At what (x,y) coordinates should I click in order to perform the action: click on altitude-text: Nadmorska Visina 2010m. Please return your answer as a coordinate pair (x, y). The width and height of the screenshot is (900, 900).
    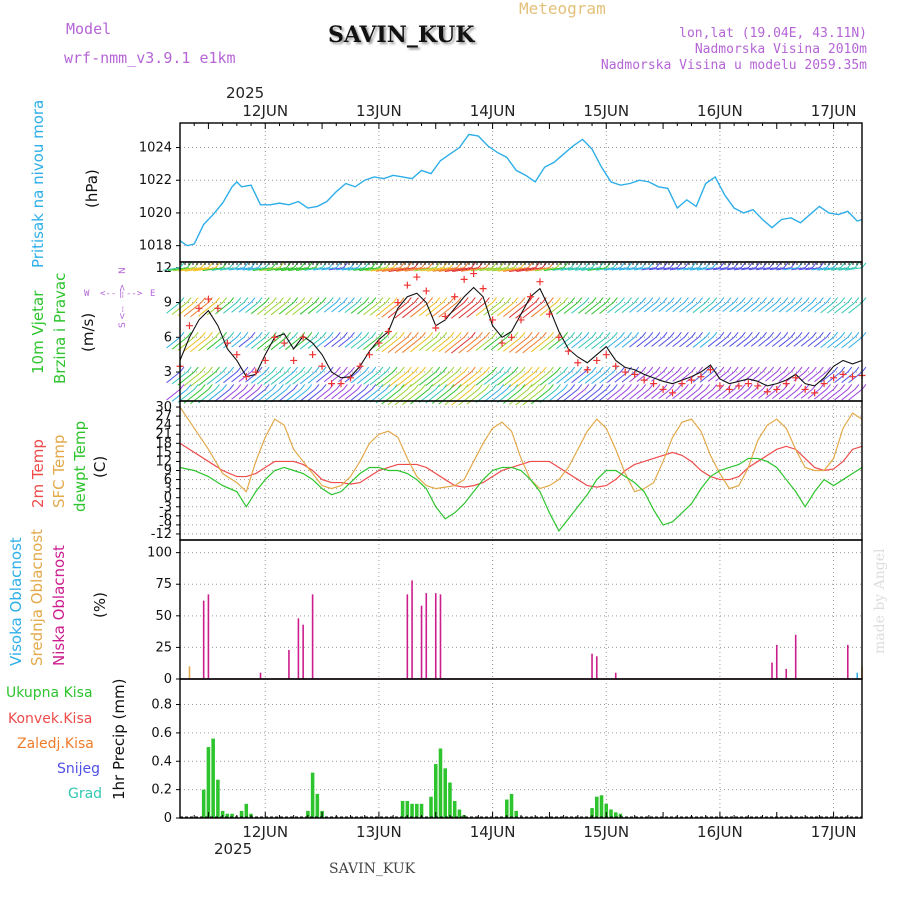
    Looking at the image, I should click on (780, 49).